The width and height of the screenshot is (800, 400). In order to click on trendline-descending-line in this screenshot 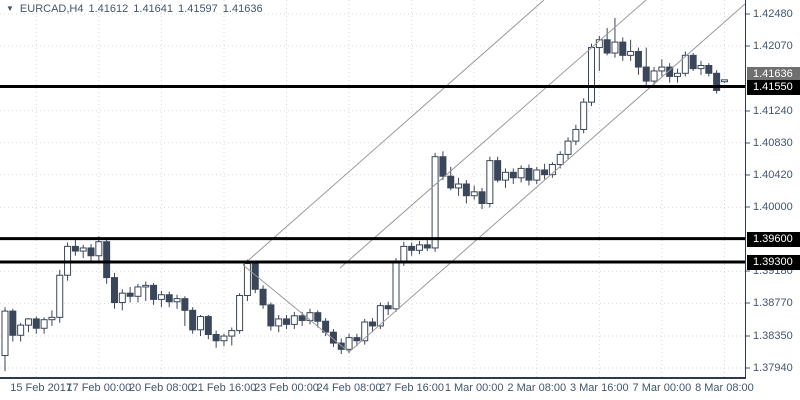, I will do `click(296, 308)`.